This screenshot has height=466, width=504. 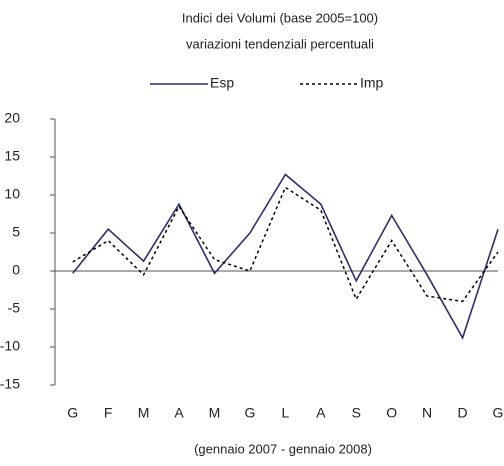 I want to click on legend-label: Esp, so click(x=222, y=83).